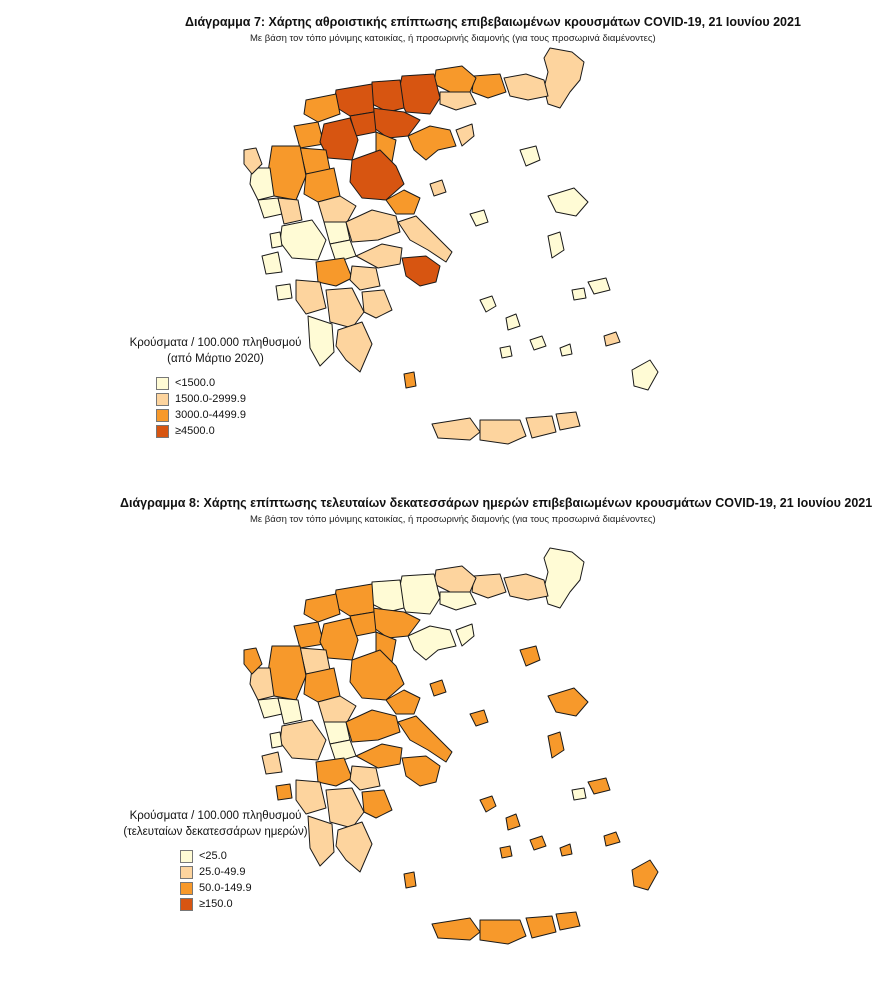 This screenshot has height=1004, width=880. What do you see at coordinates (379, 256) in the screenshot?
I see `region-viotia` at bounding box center [379, 256].